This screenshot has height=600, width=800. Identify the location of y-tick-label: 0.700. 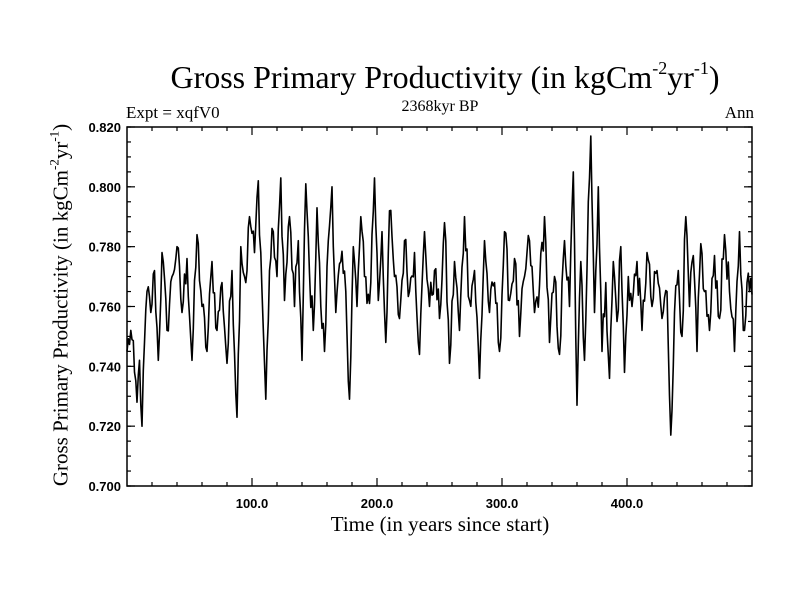
(104, 486).